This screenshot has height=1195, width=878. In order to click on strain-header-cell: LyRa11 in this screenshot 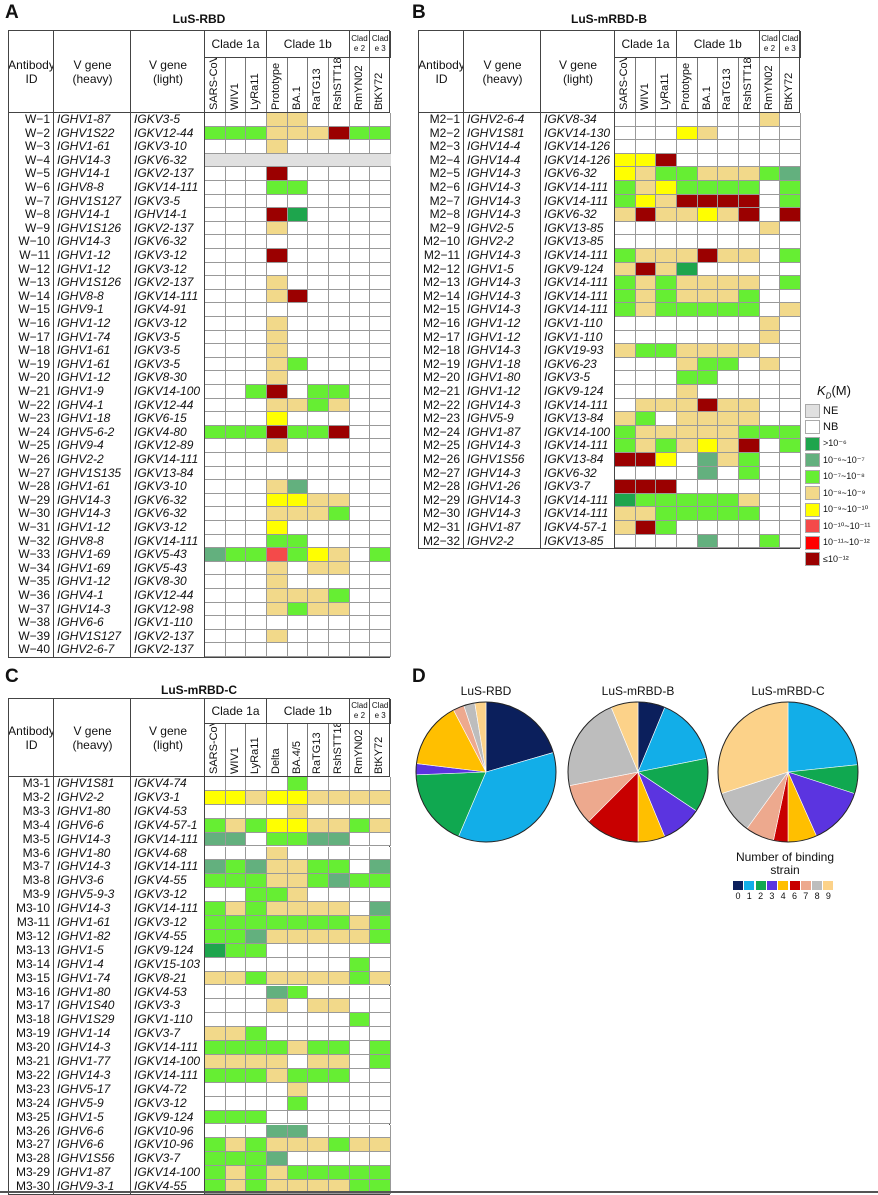, I will do `click(666, 85)`.